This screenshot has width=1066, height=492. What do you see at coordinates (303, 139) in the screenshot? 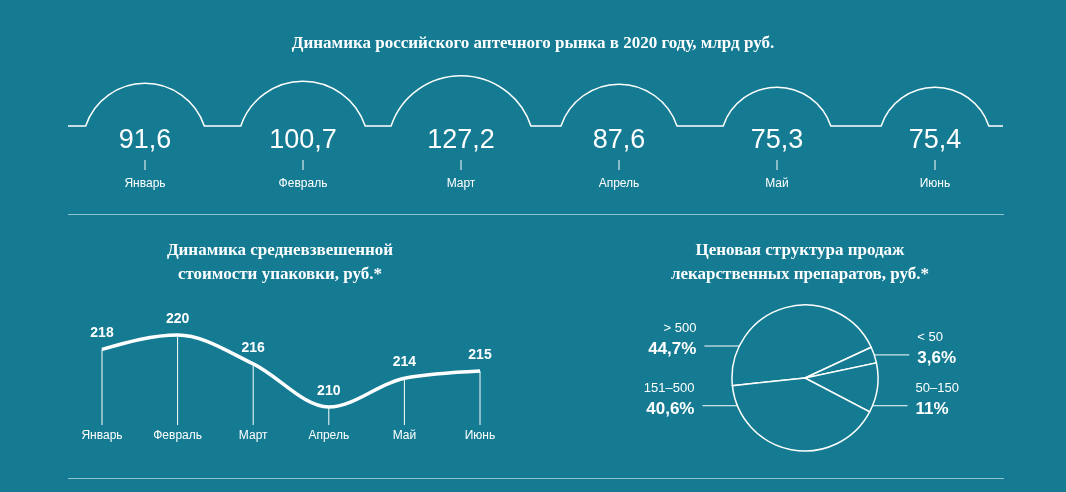
I see `data-label: 100,7` at bounding box center [303, 139].